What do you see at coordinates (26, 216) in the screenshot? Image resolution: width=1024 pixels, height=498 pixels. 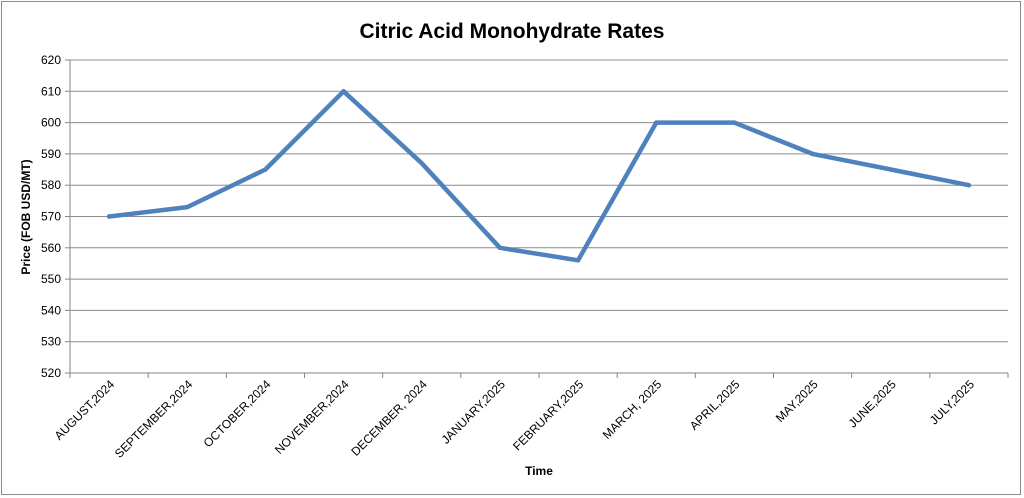 I see `y-axis-label: Price (FOB USD/MT)` at bounding box center [26, 216].